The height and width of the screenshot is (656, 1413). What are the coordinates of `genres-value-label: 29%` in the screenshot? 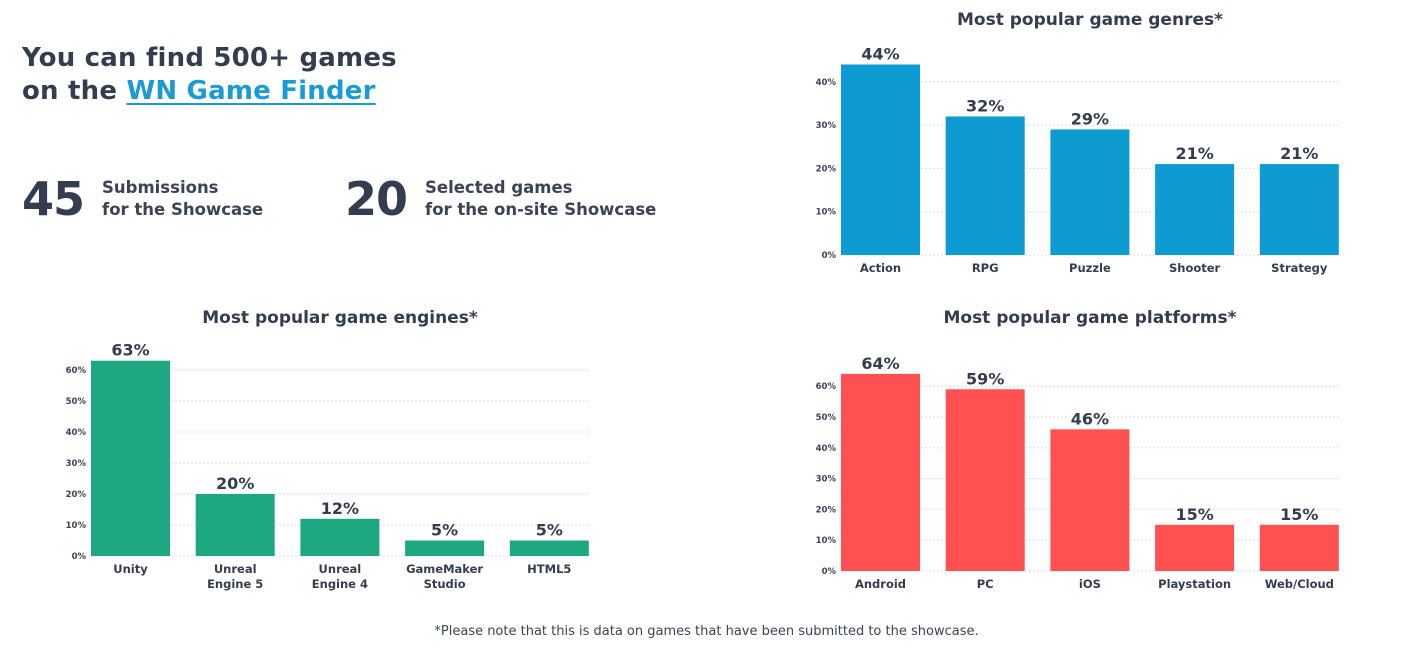 It's located at (1090, 118).